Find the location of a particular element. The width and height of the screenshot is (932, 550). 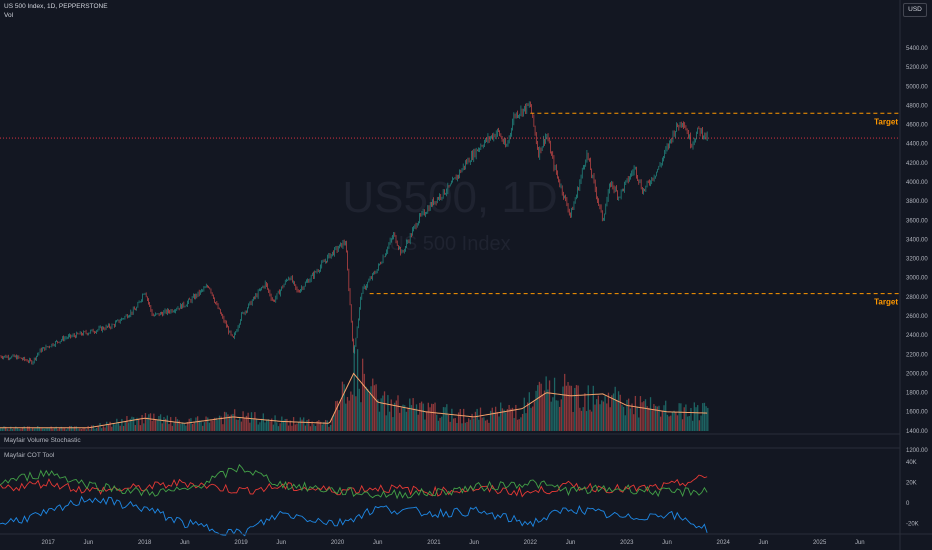

currency-button: USD is located at coordinates (915, 10).